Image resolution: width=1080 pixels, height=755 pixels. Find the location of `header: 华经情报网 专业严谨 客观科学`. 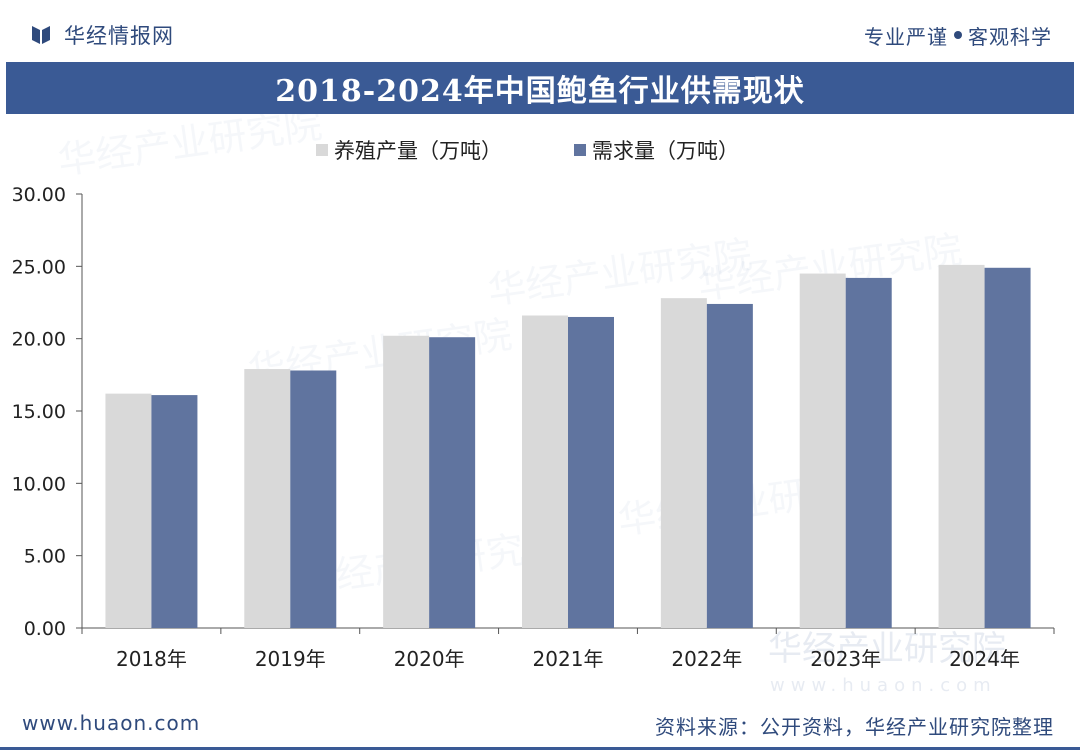

header: 华经情报网 专业严谨 客观科学 is located at coordinates (540, 31).